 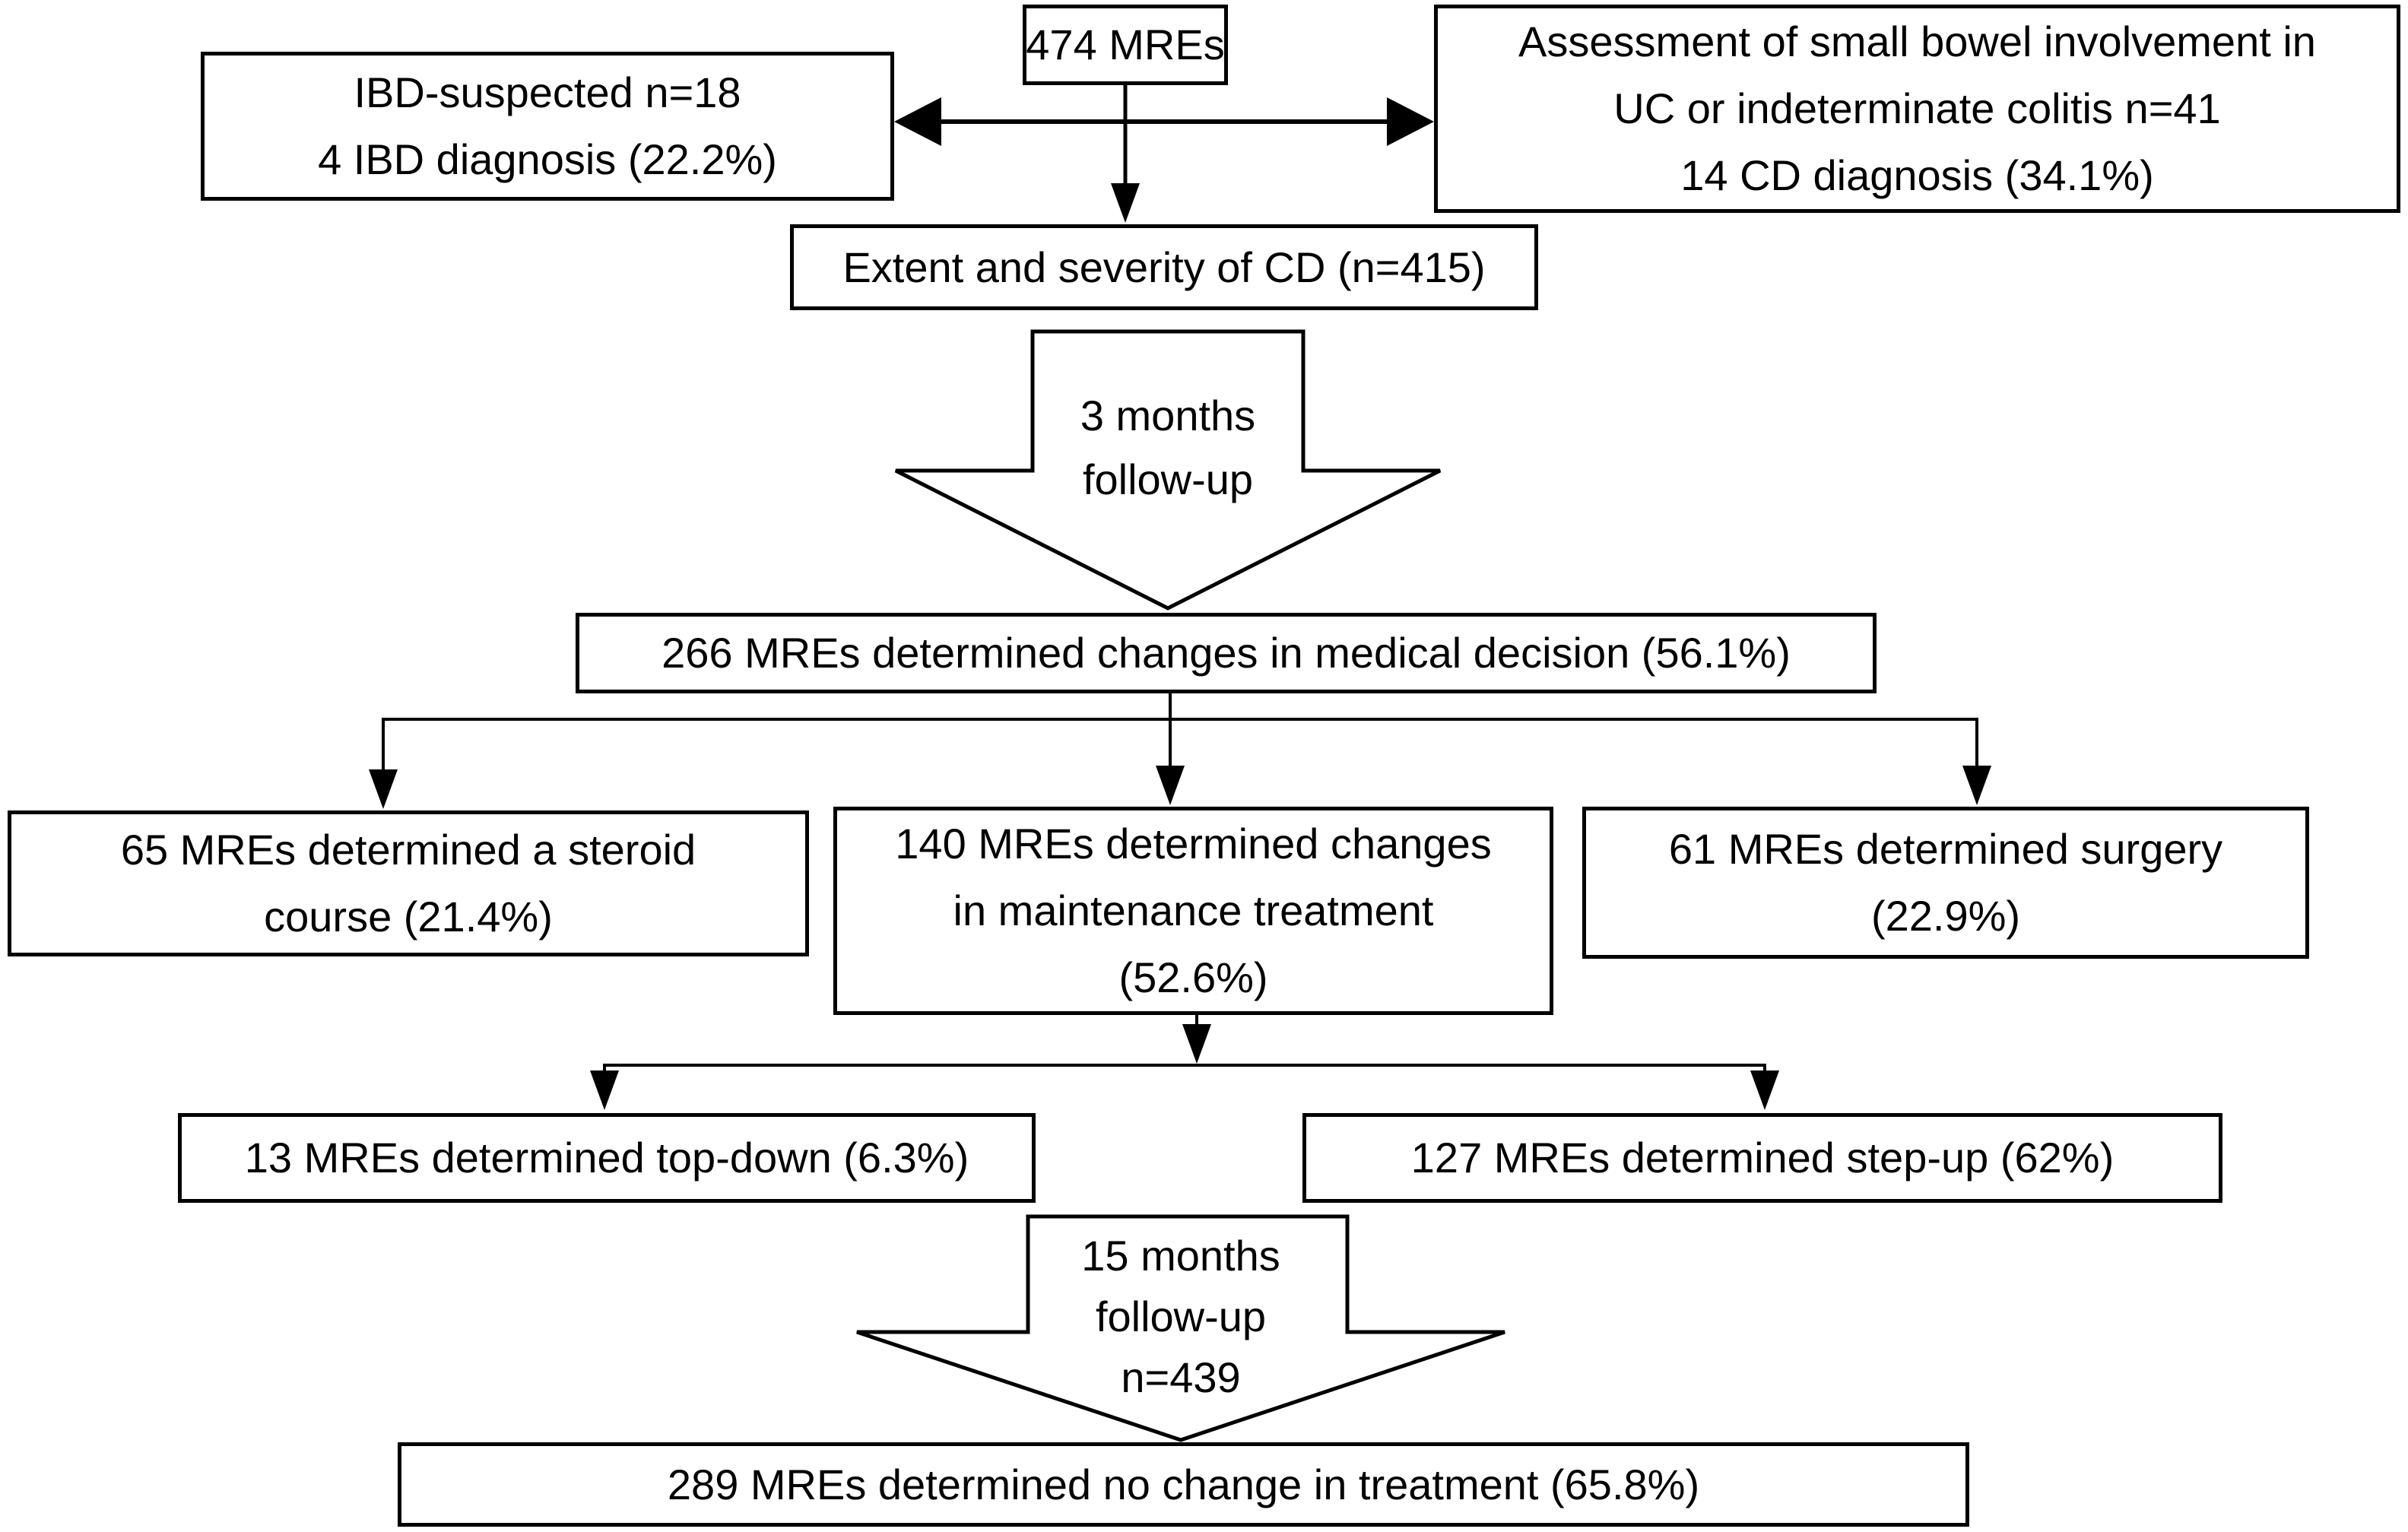 What do you see at coordinates (1410, 121) in the screenshot?
I see `right-arrowhead-icon` at bounding box center [1410, 121].